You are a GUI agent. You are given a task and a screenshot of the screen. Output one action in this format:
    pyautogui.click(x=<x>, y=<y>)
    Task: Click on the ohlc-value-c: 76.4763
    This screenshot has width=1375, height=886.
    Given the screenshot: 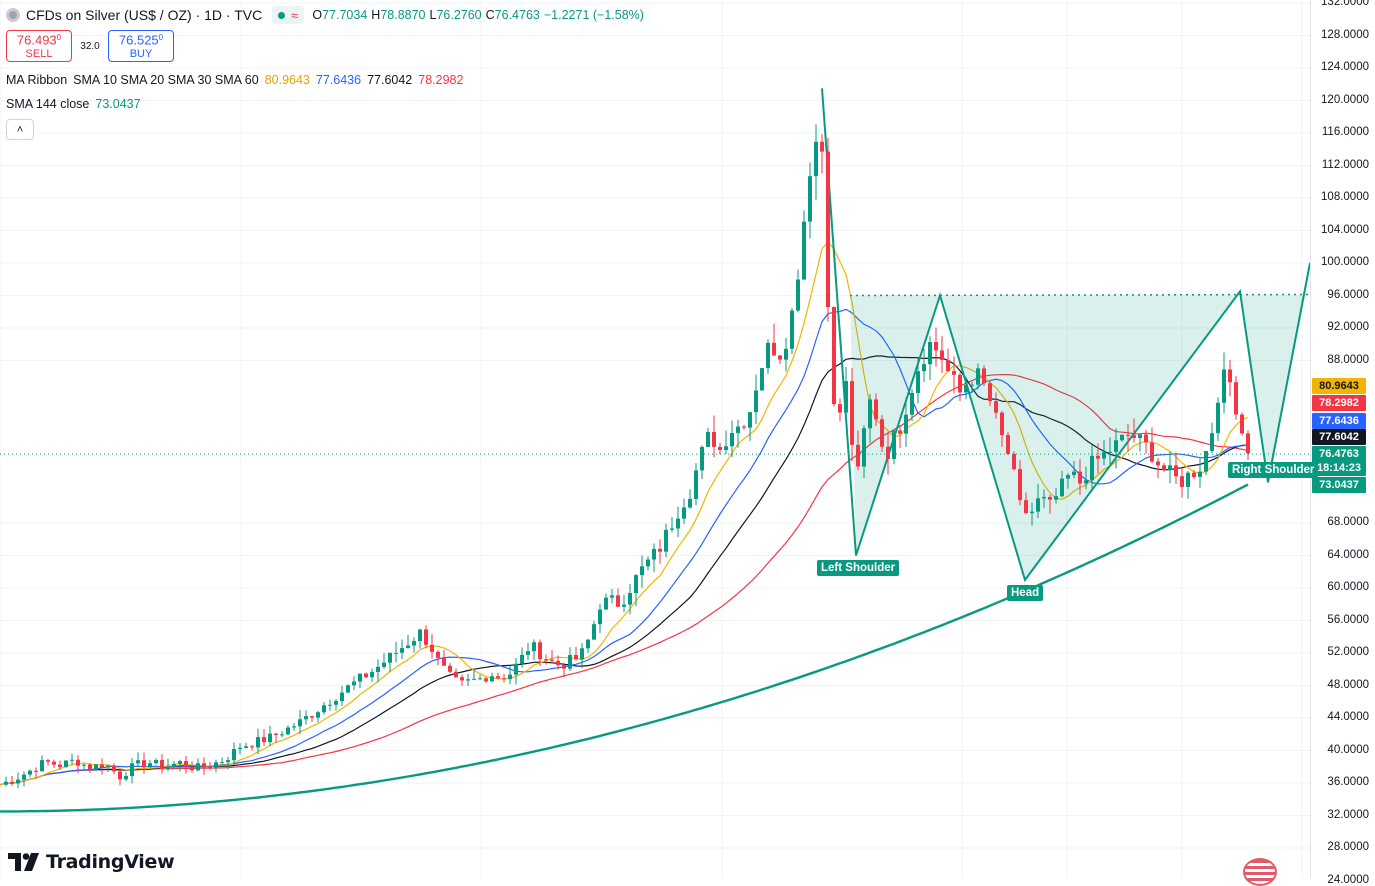 What is the action you would take?
    pyautogui.click(x=517, y=15)
    